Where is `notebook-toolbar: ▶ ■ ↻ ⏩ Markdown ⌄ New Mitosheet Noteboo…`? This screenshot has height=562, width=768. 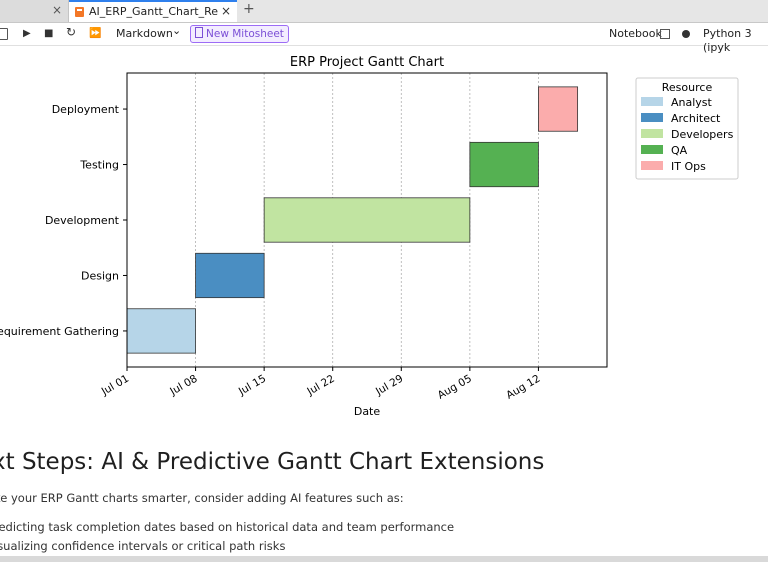
notebook-toolbar: ▶ ■ ↻ ⏩ Markdown ⌄ New Mitosheet Noteboo… is located at coordinates (384, 38).